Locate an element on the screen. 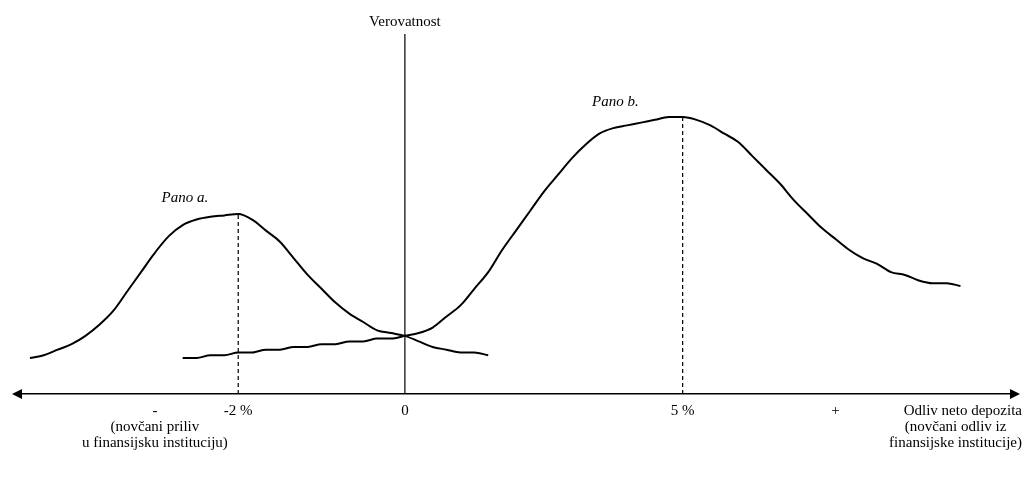 This screenshot has height=477, width=1032. x-tick-label: -2 % is located at coordinates (238, 409).